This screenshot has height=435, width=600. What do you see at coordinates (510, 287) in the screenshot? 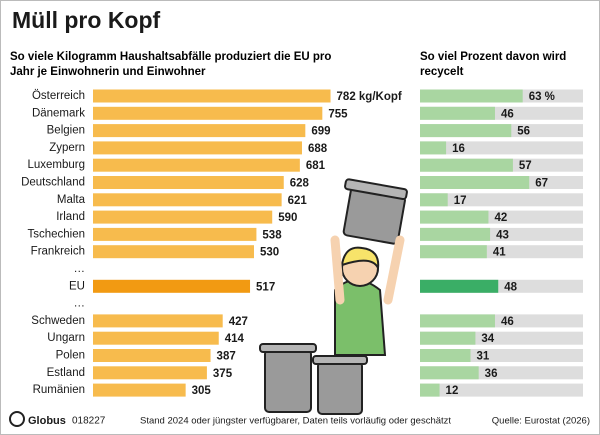
I see `value-label: 48` at bounding box center [510, 287].